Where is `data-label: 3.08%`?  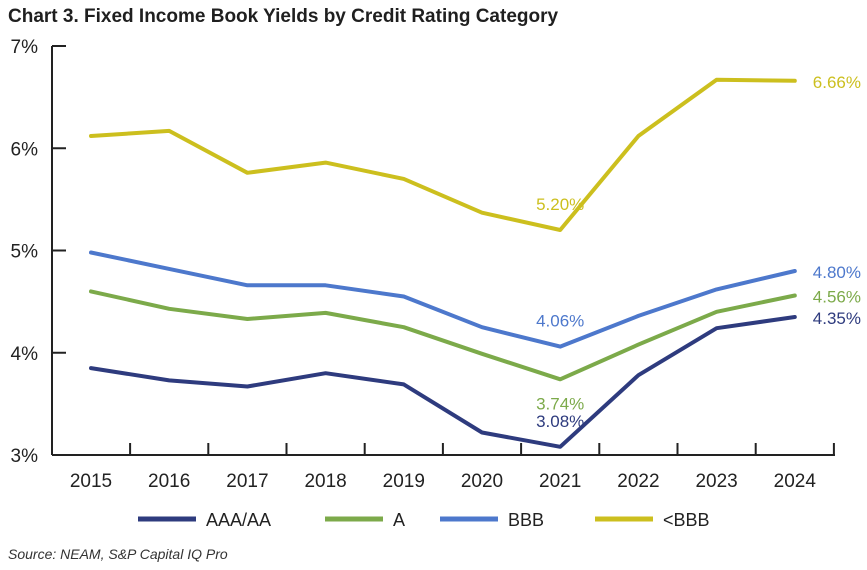
data-label: 3.08% is located at coordinates (560, 421).